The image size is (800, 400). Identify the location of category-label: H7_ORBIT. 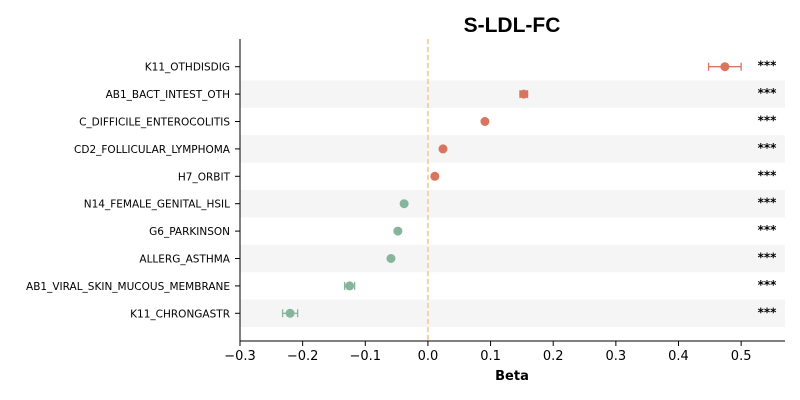
(204, 177).